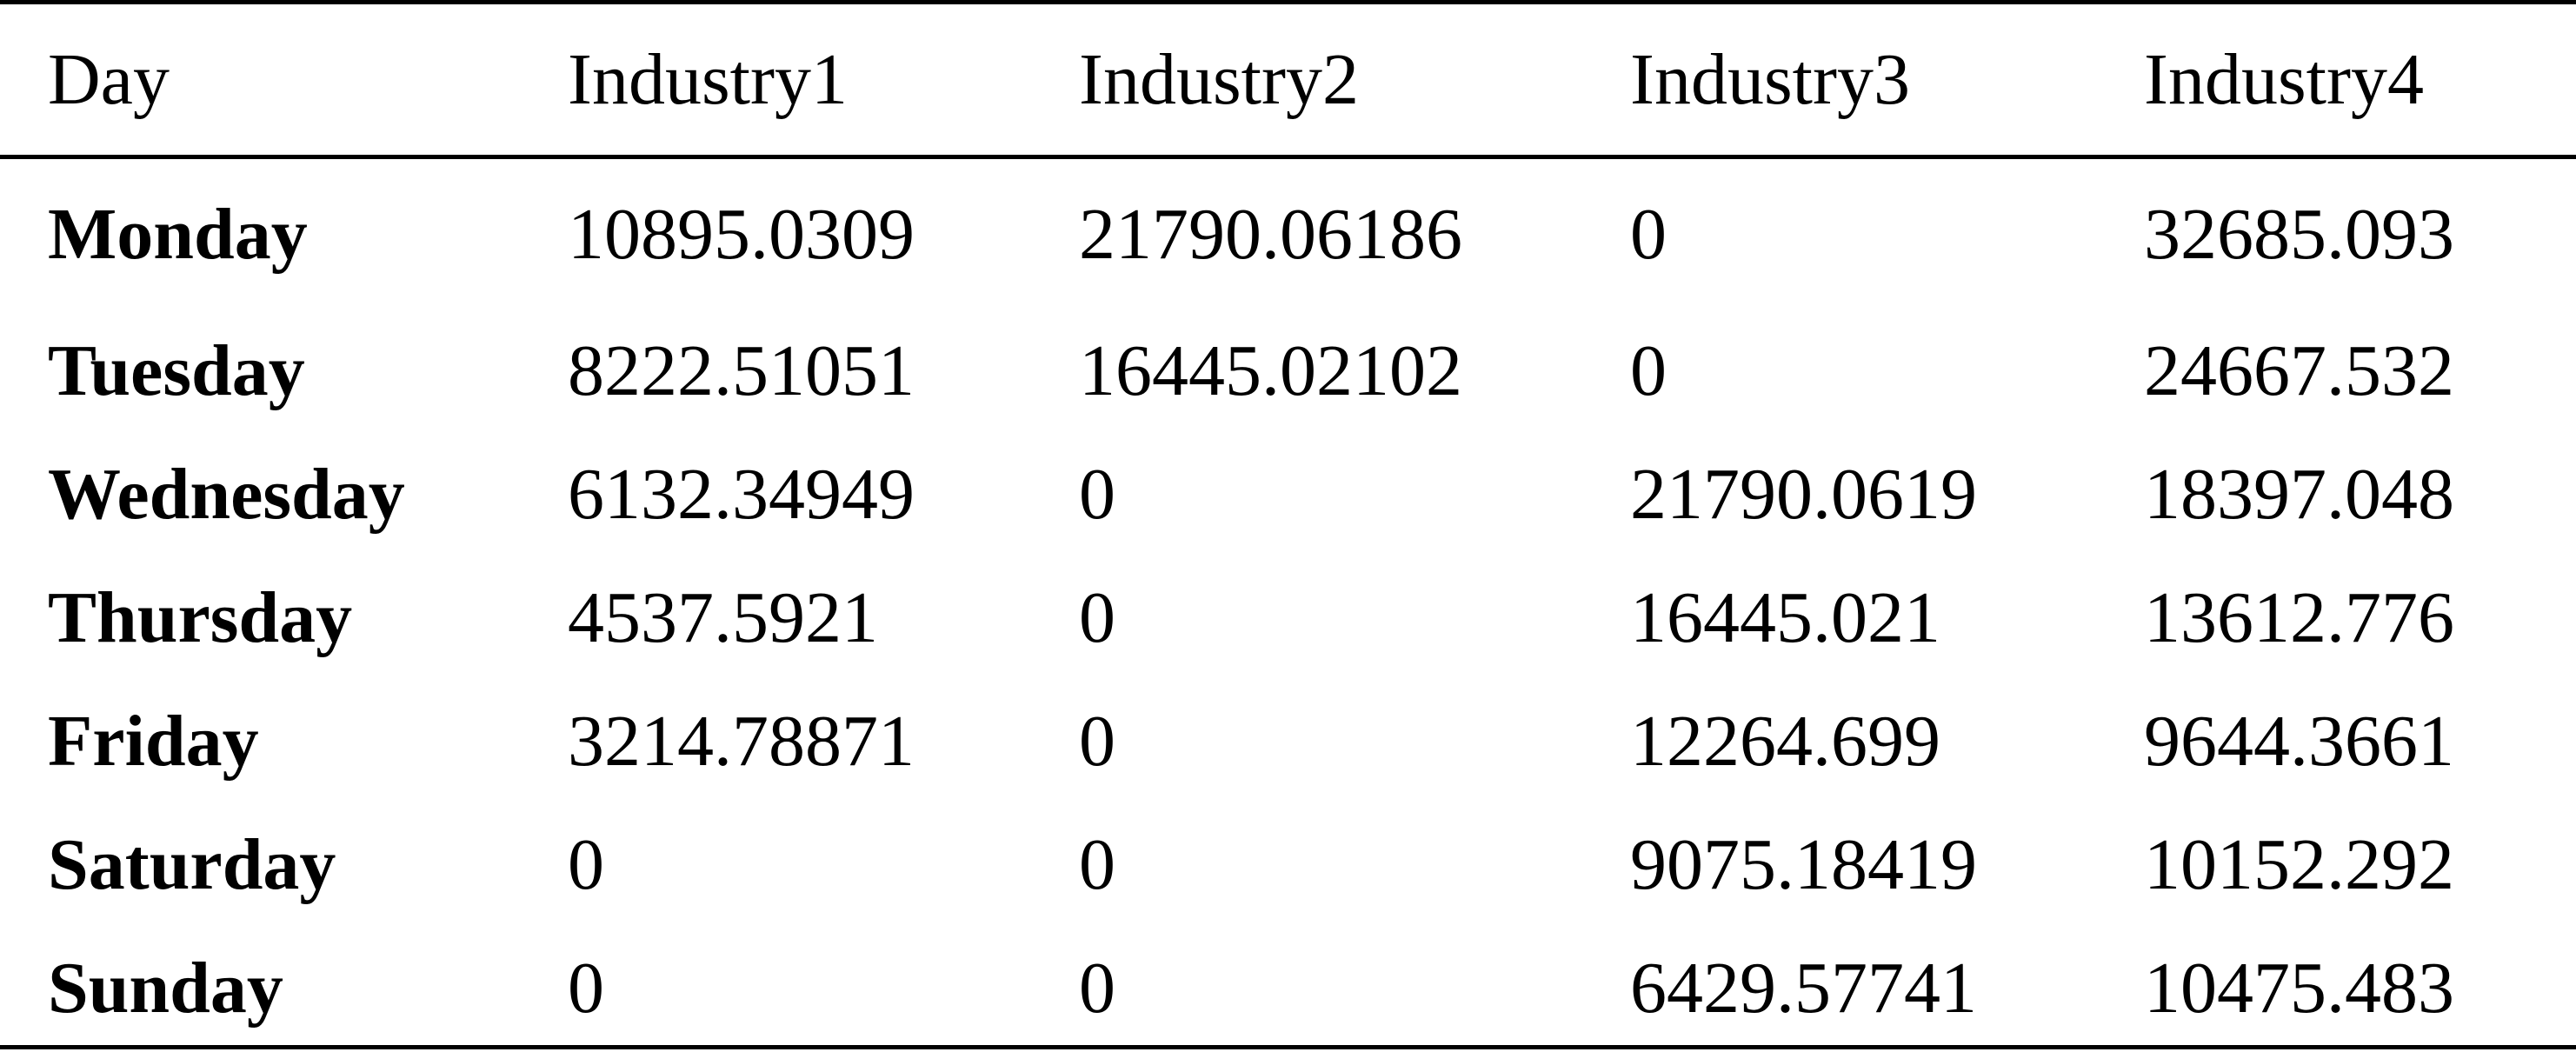 The width and height of the screenshot is (2576, 1052). Describe the element at coordinates (1803, 494) in the screenshot. I see `table-cell: 21790.0619` at that location.